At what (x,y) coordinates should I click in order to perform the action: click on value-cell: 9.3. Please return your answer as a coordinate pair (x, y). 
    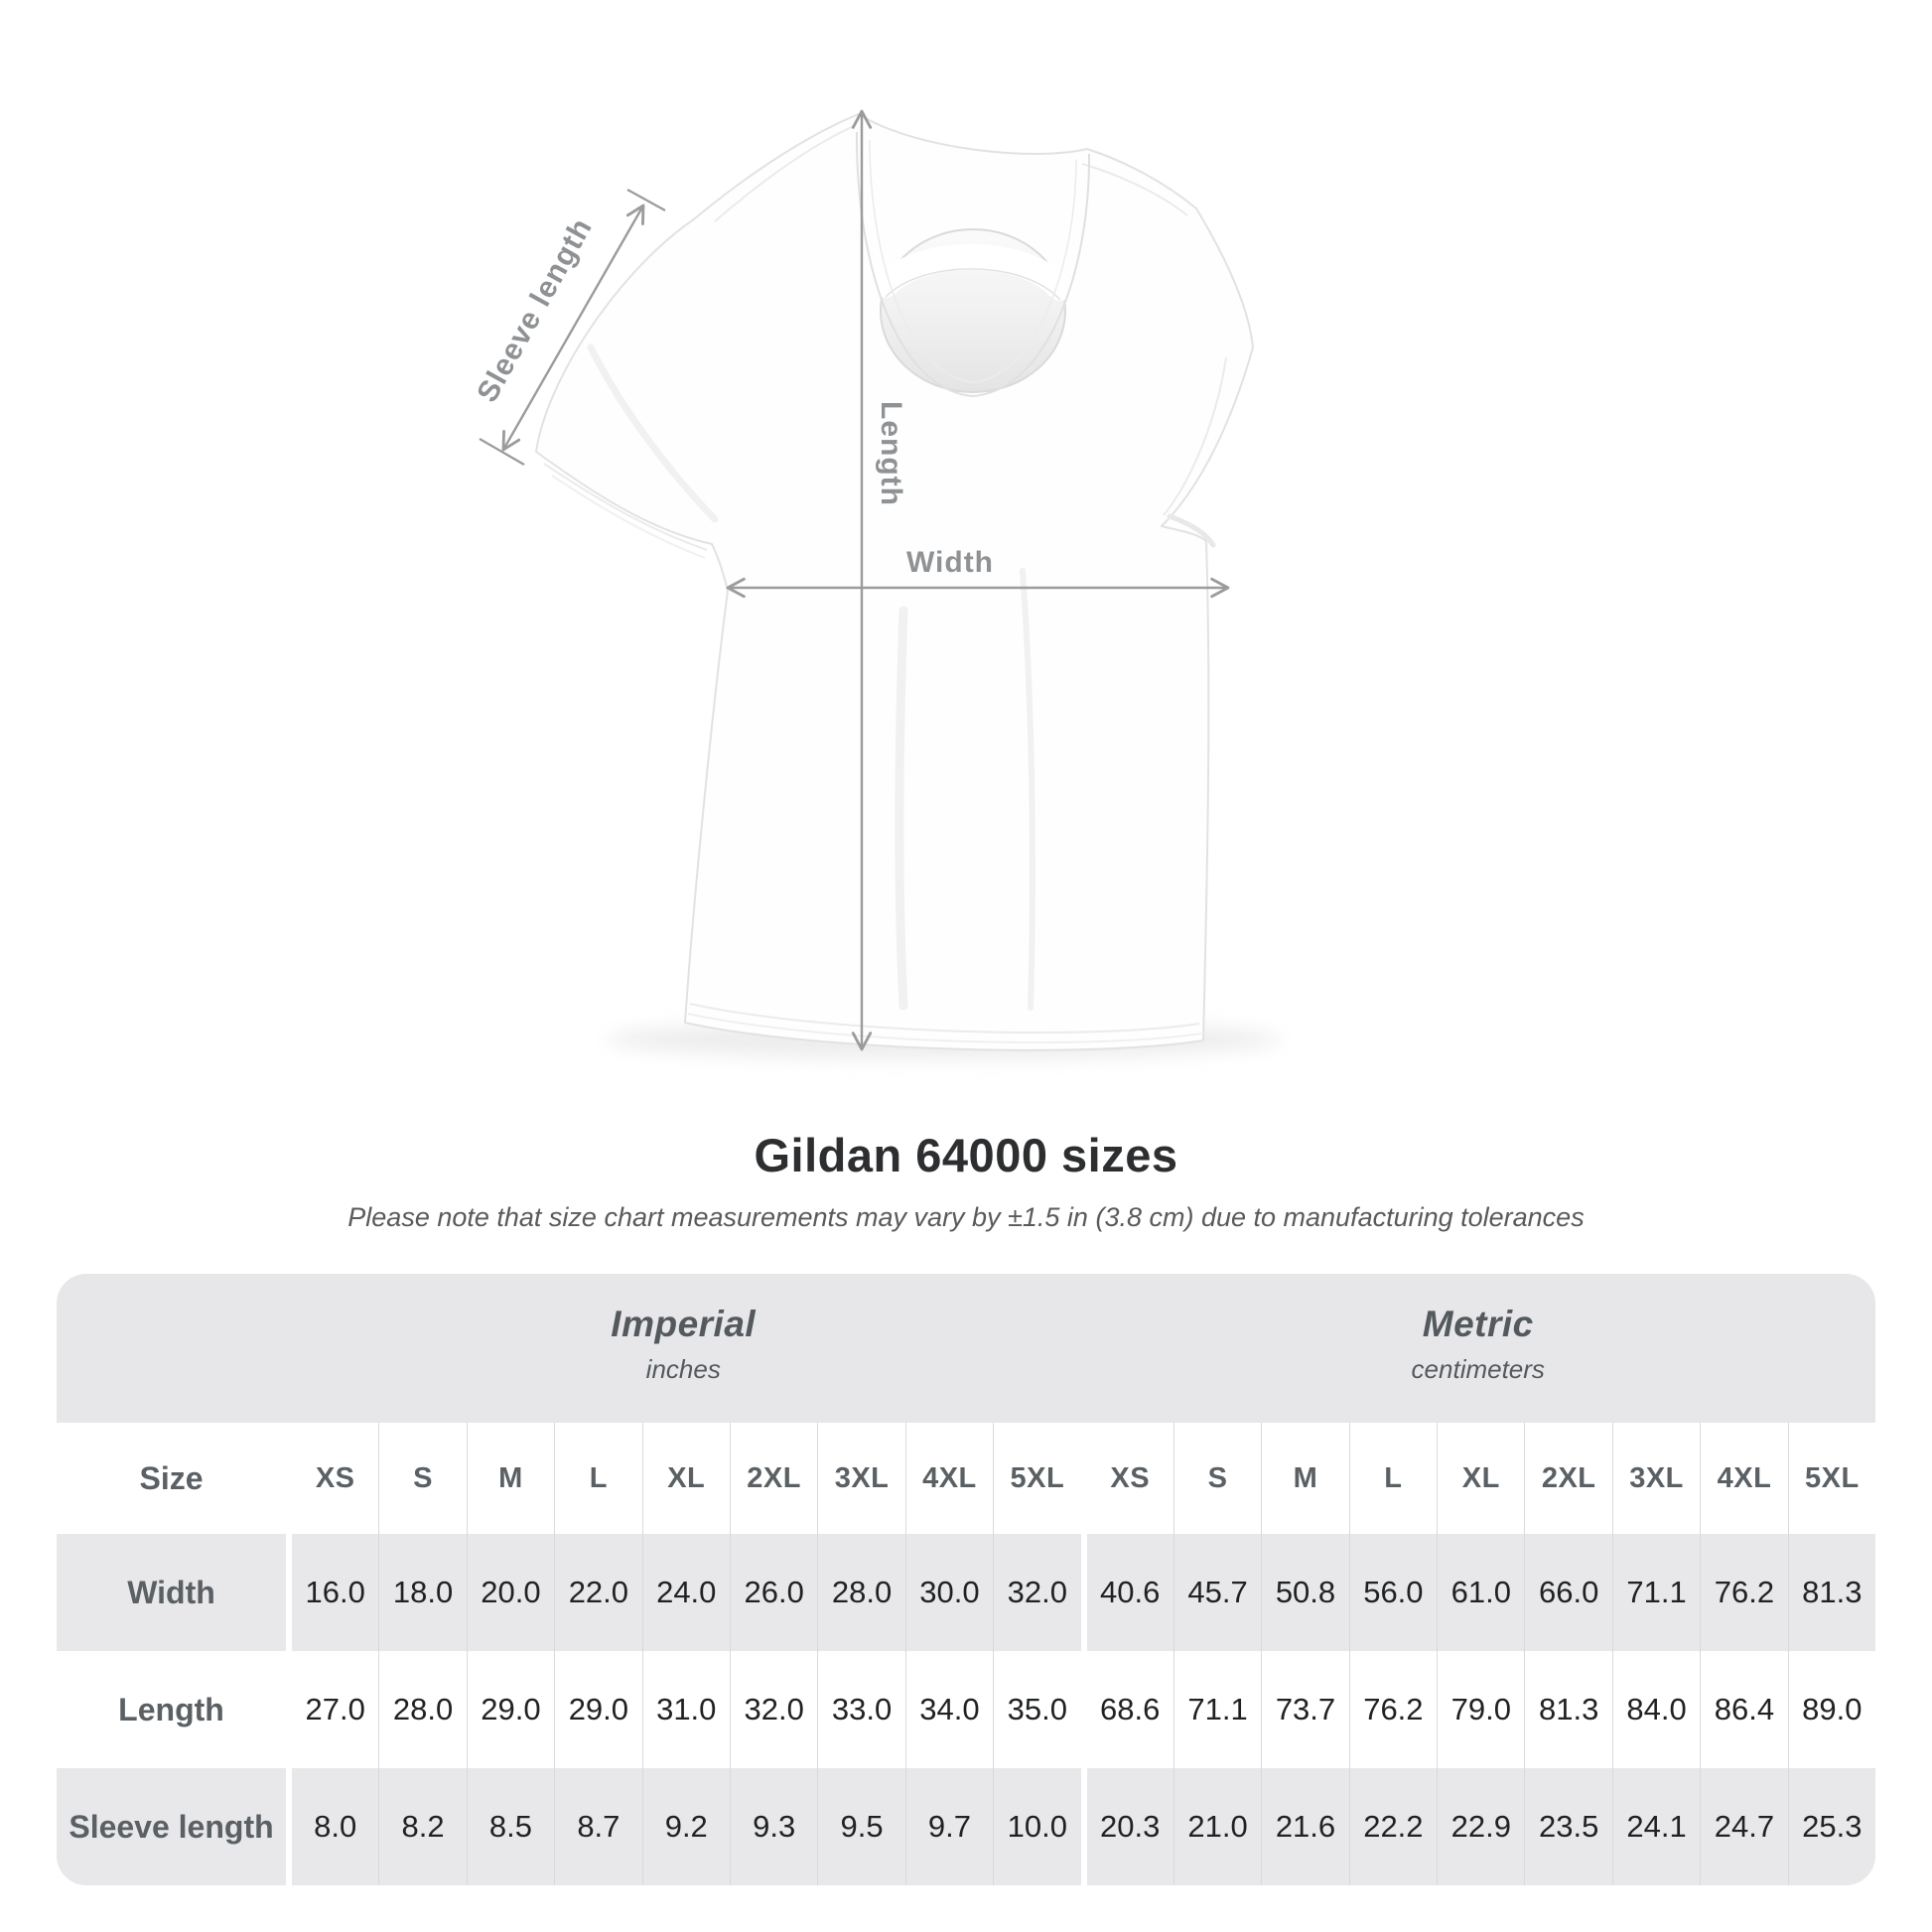
    Looking at the image, I should click on (773, 1827).